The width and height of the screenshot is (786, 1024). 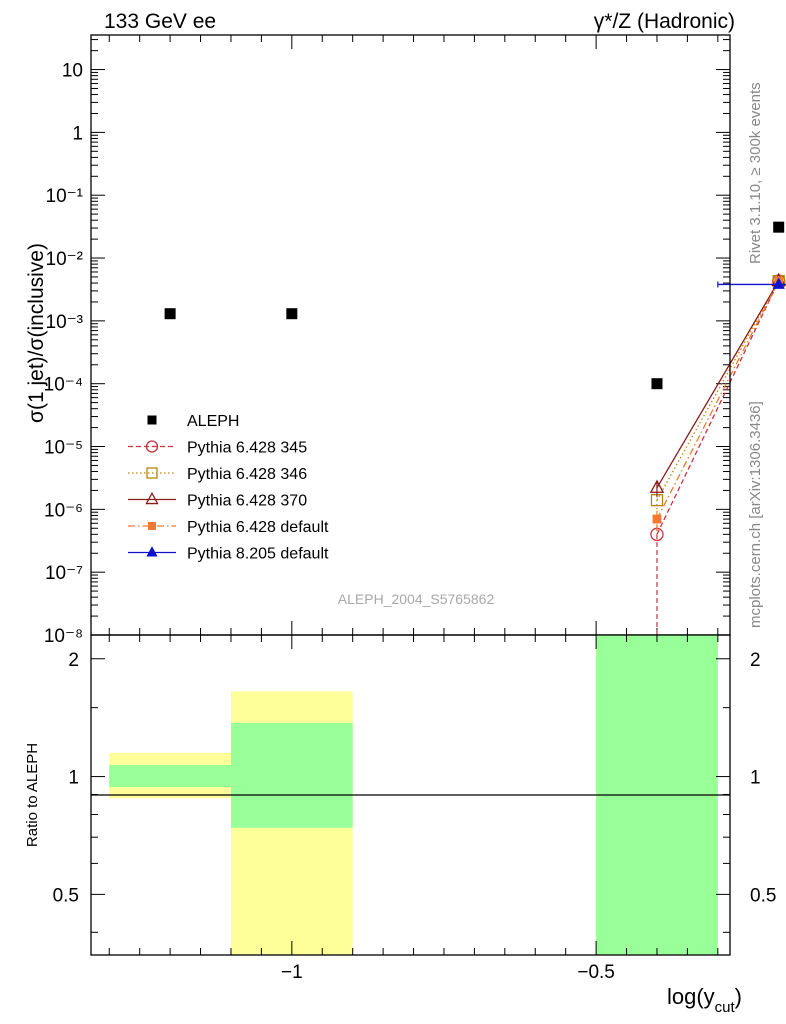 What do you see at coordinates (416, 599) in the screenshot?
I see `analysis-watermark: ALEPH_2004_S5765862` at bounding box center [416, 599].